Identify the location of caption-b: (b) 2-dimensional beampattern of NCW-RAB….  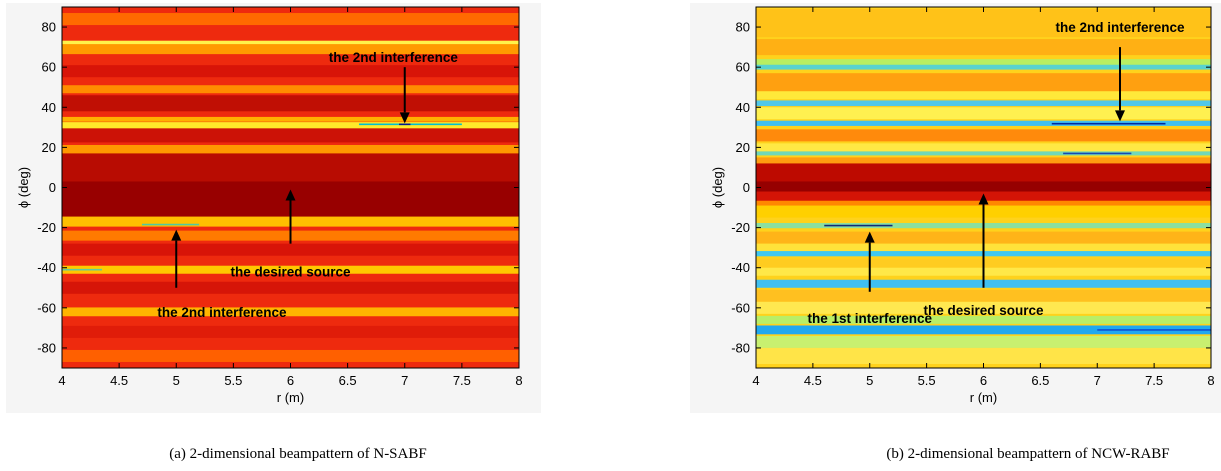
(1027, 454).